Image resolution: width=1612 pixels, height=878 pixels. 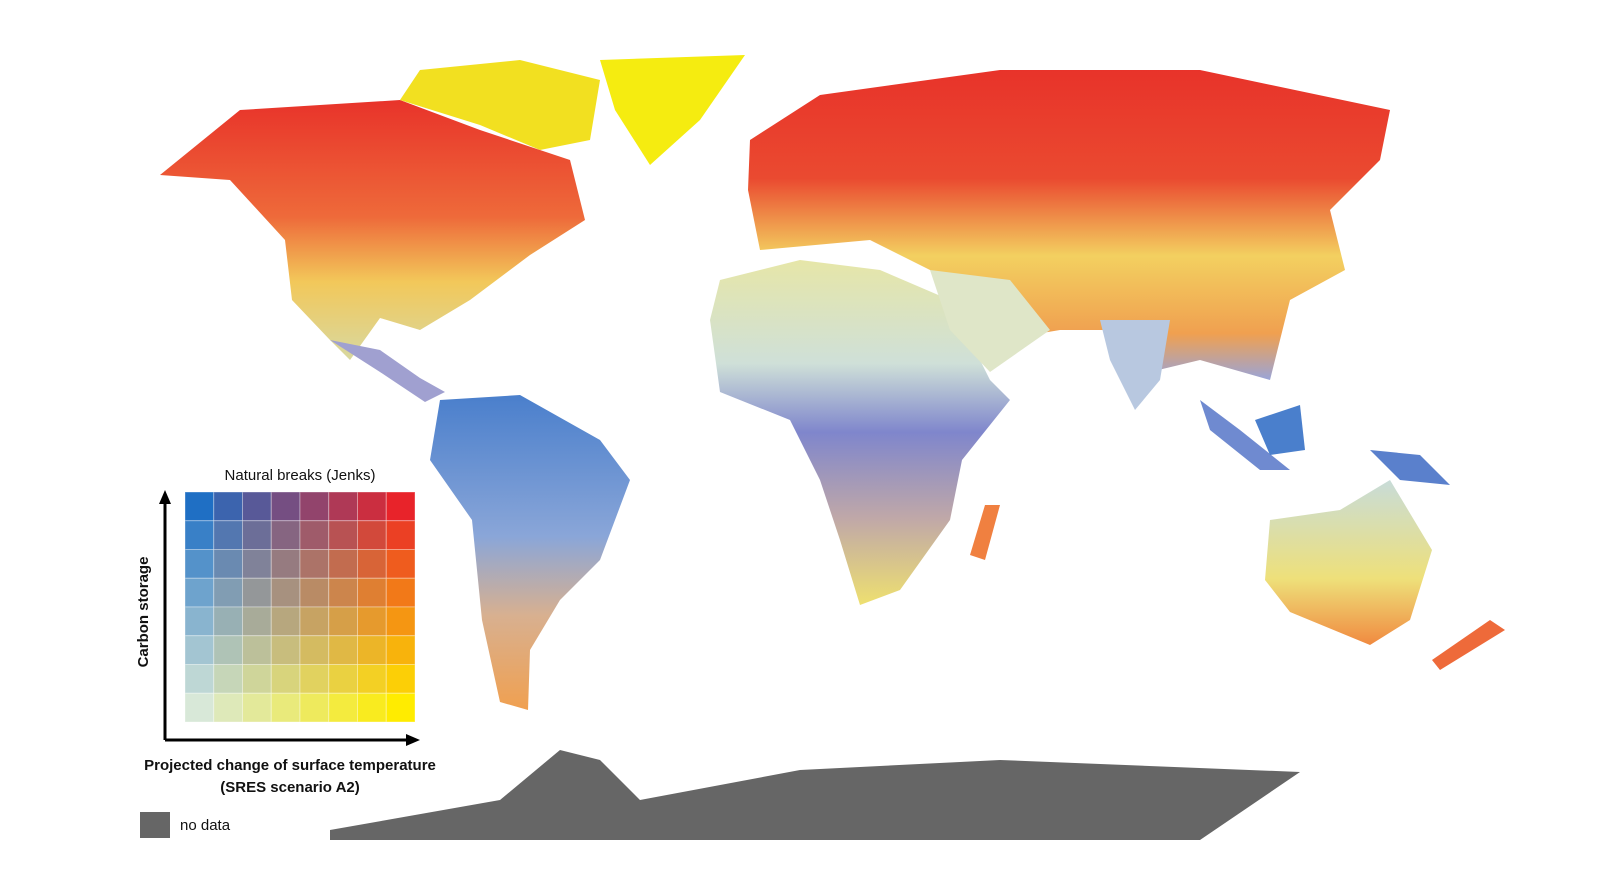 I want to click on north-america, so click(x=372, y=230).